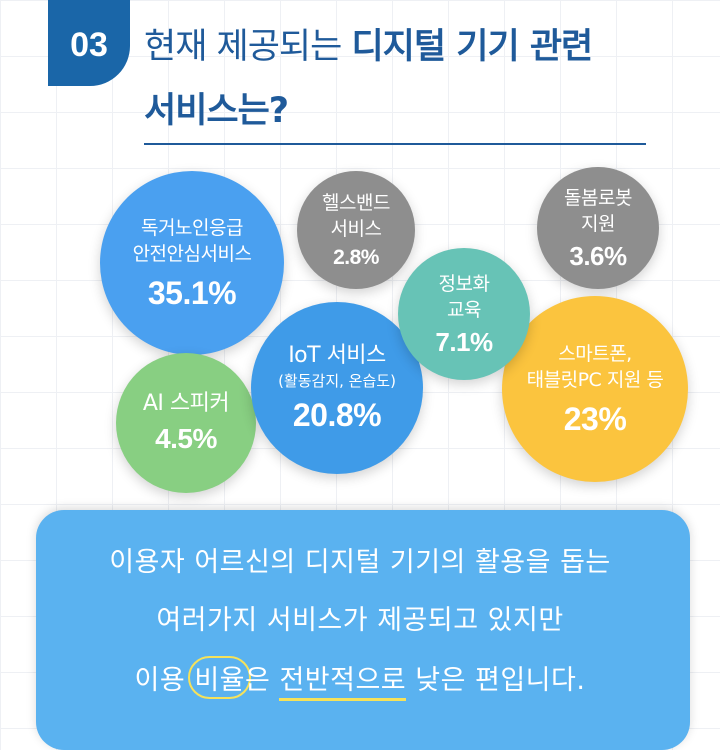  I want to click on bubble-label: 독거노인응급, so click(192, 227).